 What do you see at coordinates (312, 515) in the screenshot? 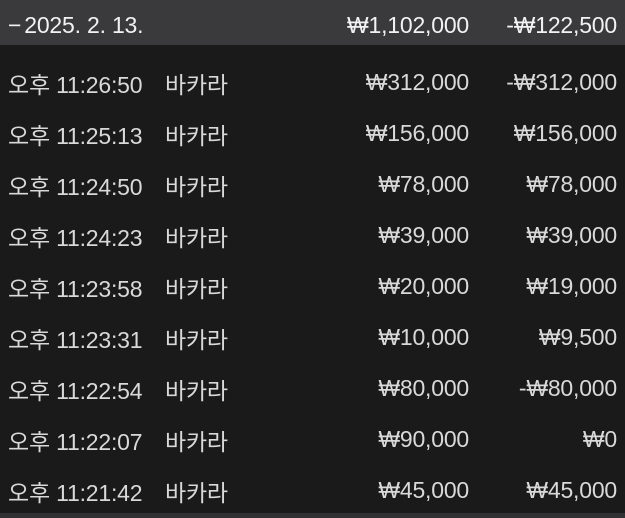
I see `next-section-header-partial` at bounding box center [312, 515].